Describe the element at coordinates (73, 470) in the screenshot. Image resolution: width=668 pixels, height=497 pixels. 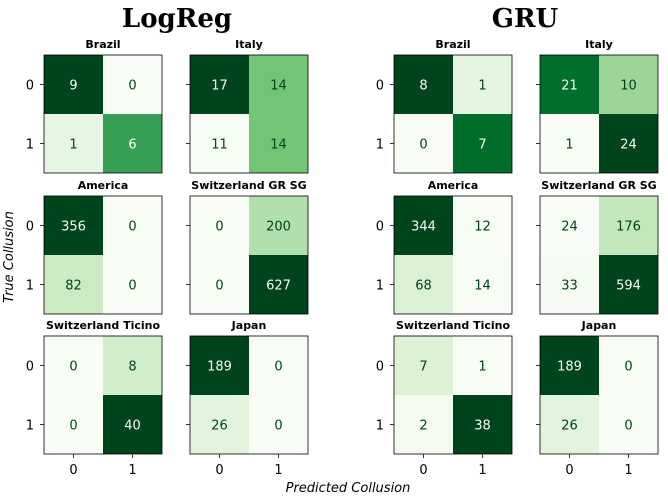
I see `x-tick-label: 0` at that location.